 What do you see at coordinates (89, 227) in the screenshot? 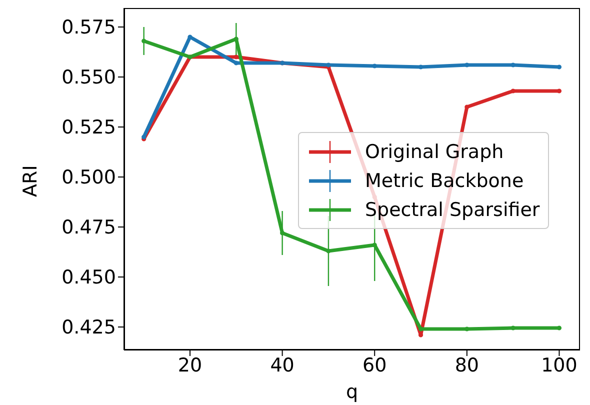
I see `y-tick-label: 0.475` at bounding box center [89, 227].